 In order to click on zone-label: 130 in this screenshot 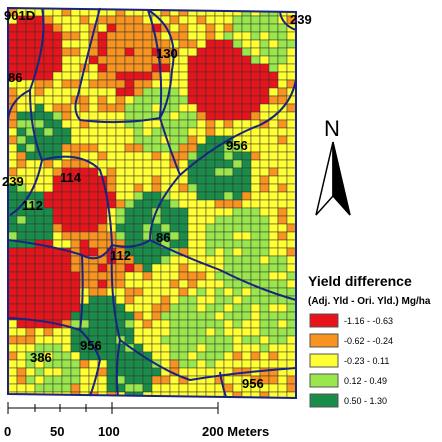, I will do `click(167, 53)`.